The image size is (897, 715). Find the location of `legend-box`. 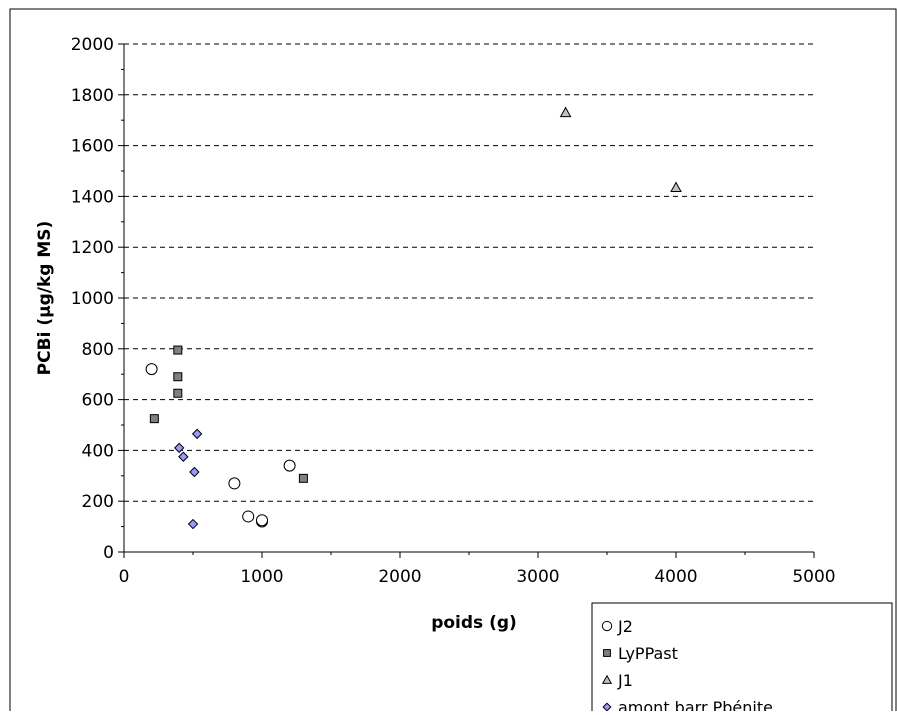

legend-box is located at coordinates (742, 658).